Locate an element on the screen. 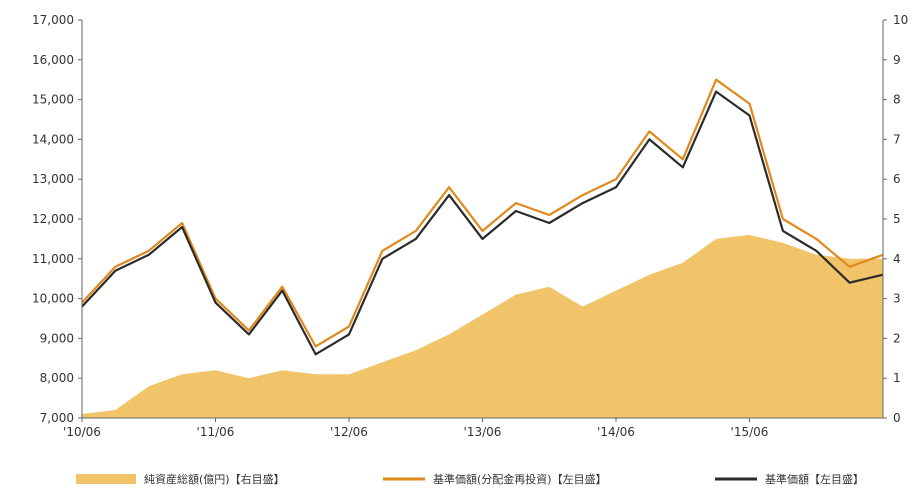 This screenshot has height=499, width=918. x-tick-label: '15/06 is located at coordinates (750, 432).